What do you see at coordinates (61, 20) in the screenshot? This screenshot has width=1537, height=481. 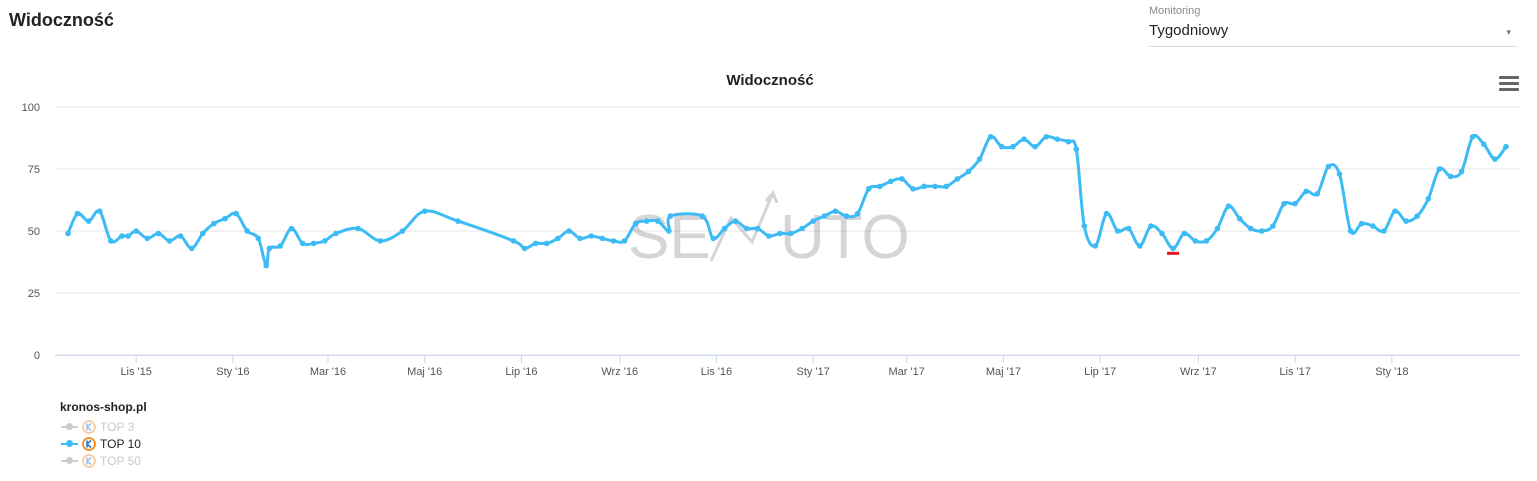 I see `page-title: Widoczność` at bounding box center [61, 20].